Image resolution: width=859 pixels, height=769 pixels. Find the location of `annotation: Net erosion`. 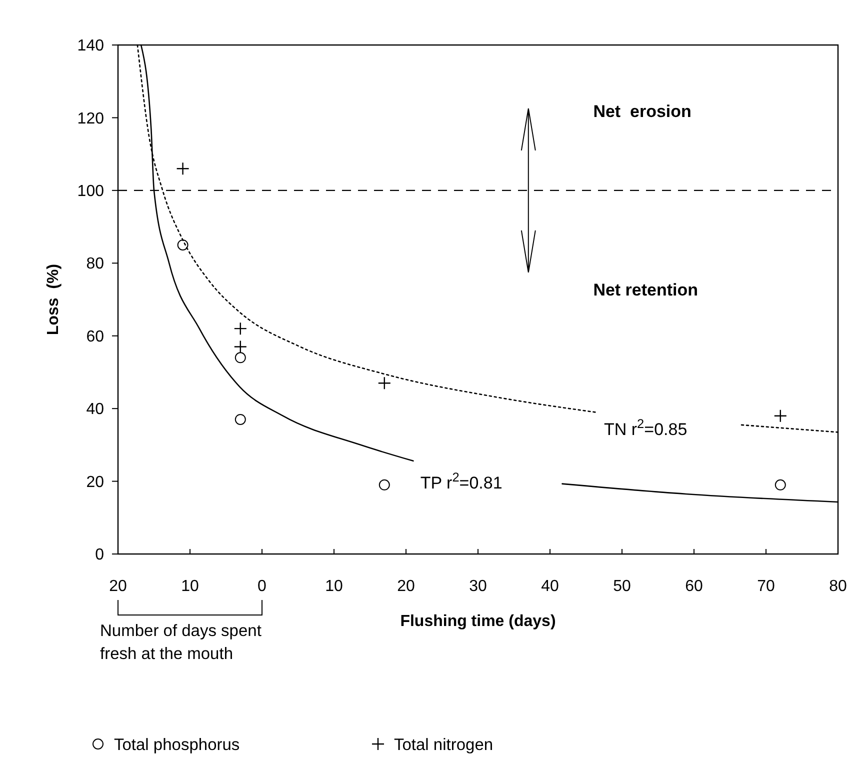

annotation: Net erosion is located at coordinates (642, 112).